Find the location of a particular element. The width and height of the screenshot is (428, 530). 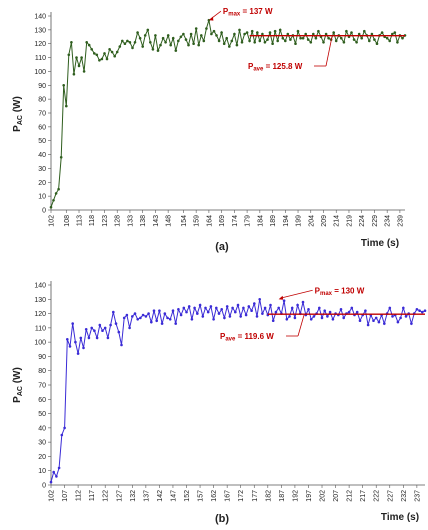

x-tick-label: 164 is located at coordinates (209, 221).